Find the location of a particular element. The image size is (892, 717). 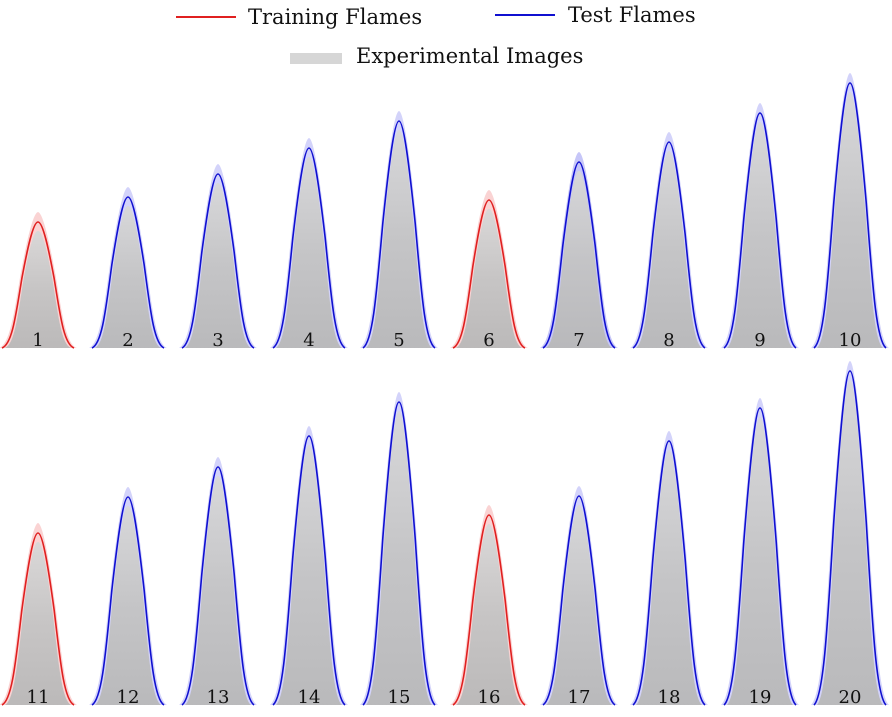

flame-panel-5: 5 is located at coordinates (399, 231).